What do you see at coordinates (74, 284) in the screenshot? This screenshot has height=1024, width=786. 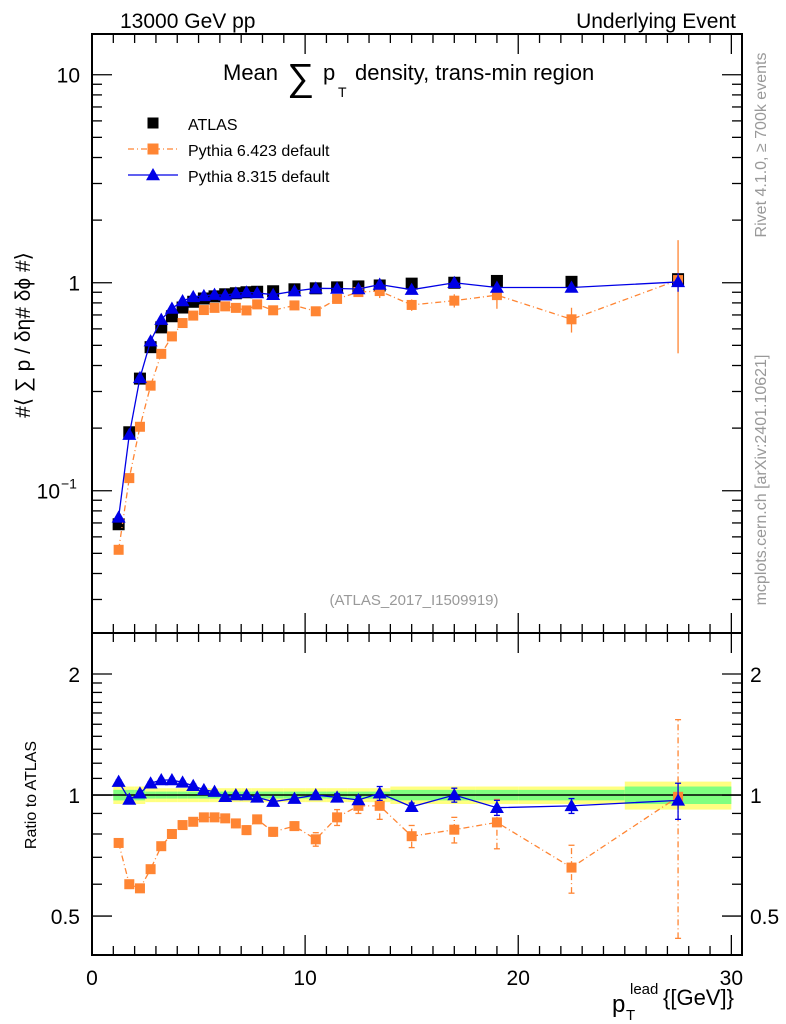 I see `y-tick-label: 1` at bounding box center [74, 284].